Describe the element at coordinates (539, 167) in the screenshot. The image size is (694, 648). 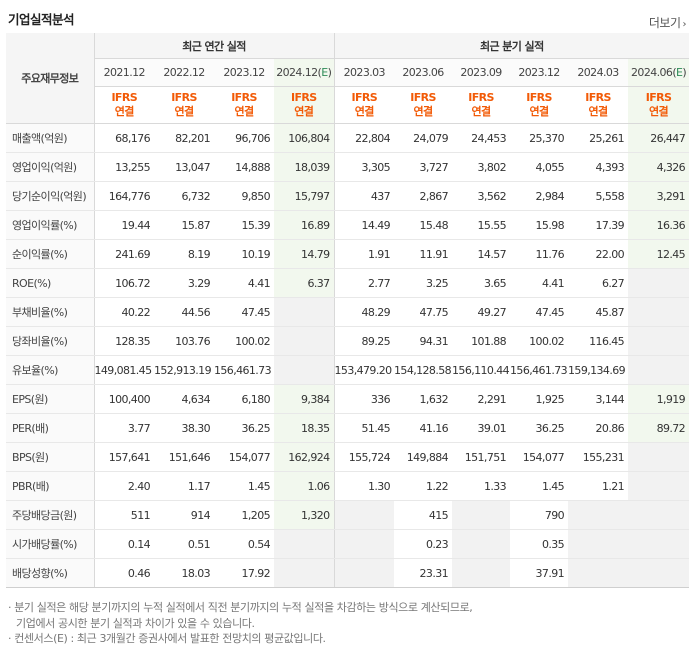
I see `value-cell: 4,055` at that location.